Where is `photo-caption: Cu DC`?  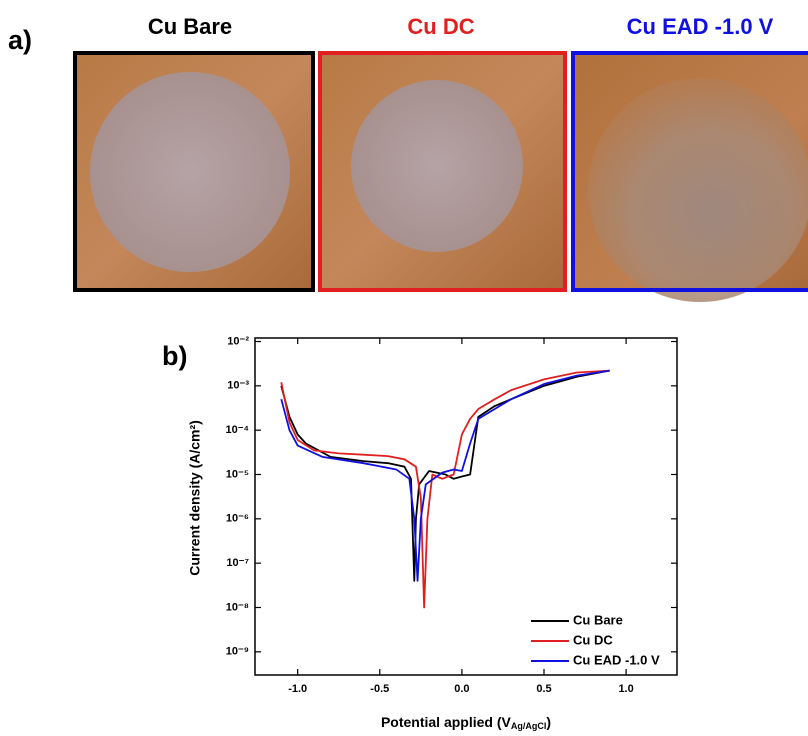 photo-caption: Cu DC is located at coordinates (440, 26).